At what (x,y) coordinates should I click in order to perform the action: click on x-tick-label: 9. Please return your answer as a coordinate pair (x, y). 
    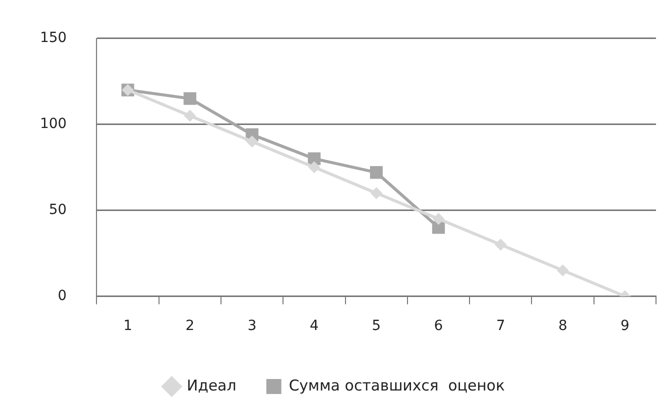
    Looking at the image, I should click on (625, 326).